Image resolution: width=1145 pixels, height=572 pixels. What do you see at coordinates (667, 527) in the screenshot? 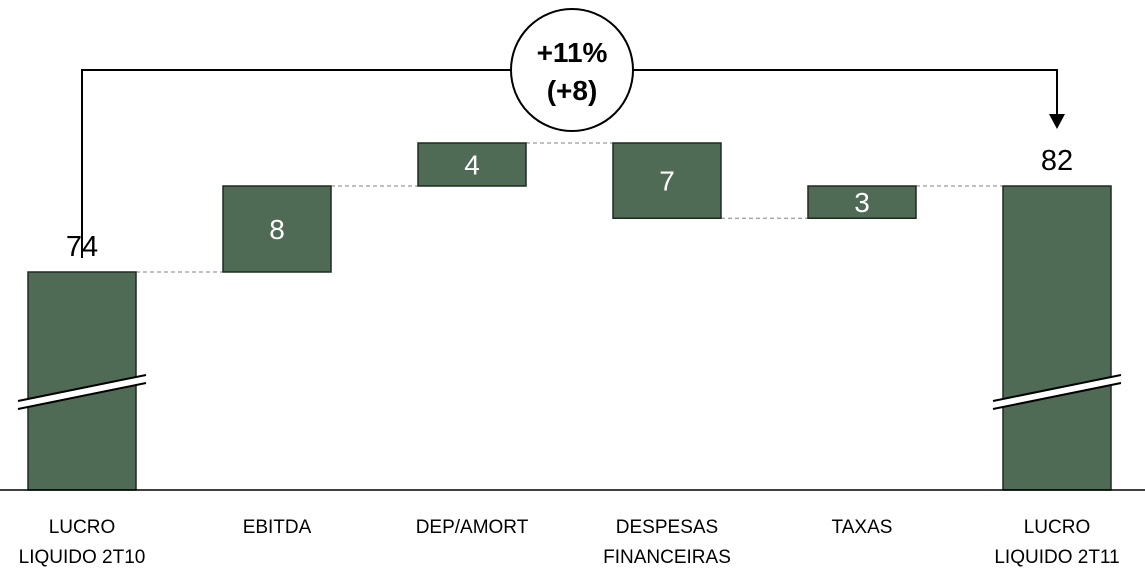
I see `category-label-4-line-1: DESPESAS` at bounding box center [667, 527].